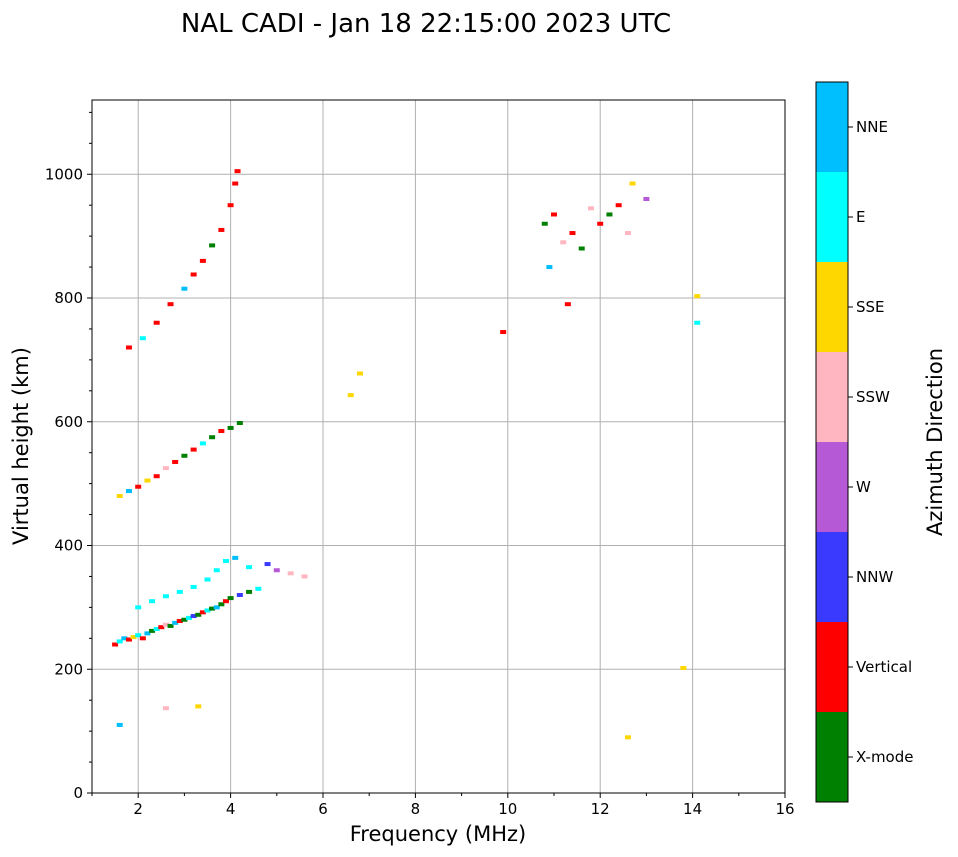  Describe the element at coordinates (860, 217) in the screenshot. I see `colorbar-category-label: E` at that location.